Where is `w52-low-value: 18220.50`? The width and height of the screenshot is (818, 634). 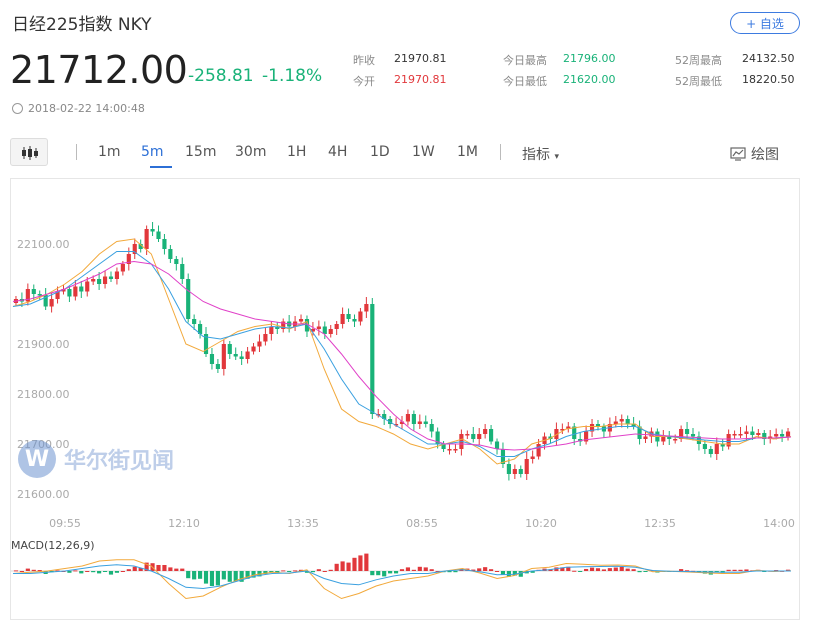
w52-low-value: 18220.50 is located at coordinates (768, 79).